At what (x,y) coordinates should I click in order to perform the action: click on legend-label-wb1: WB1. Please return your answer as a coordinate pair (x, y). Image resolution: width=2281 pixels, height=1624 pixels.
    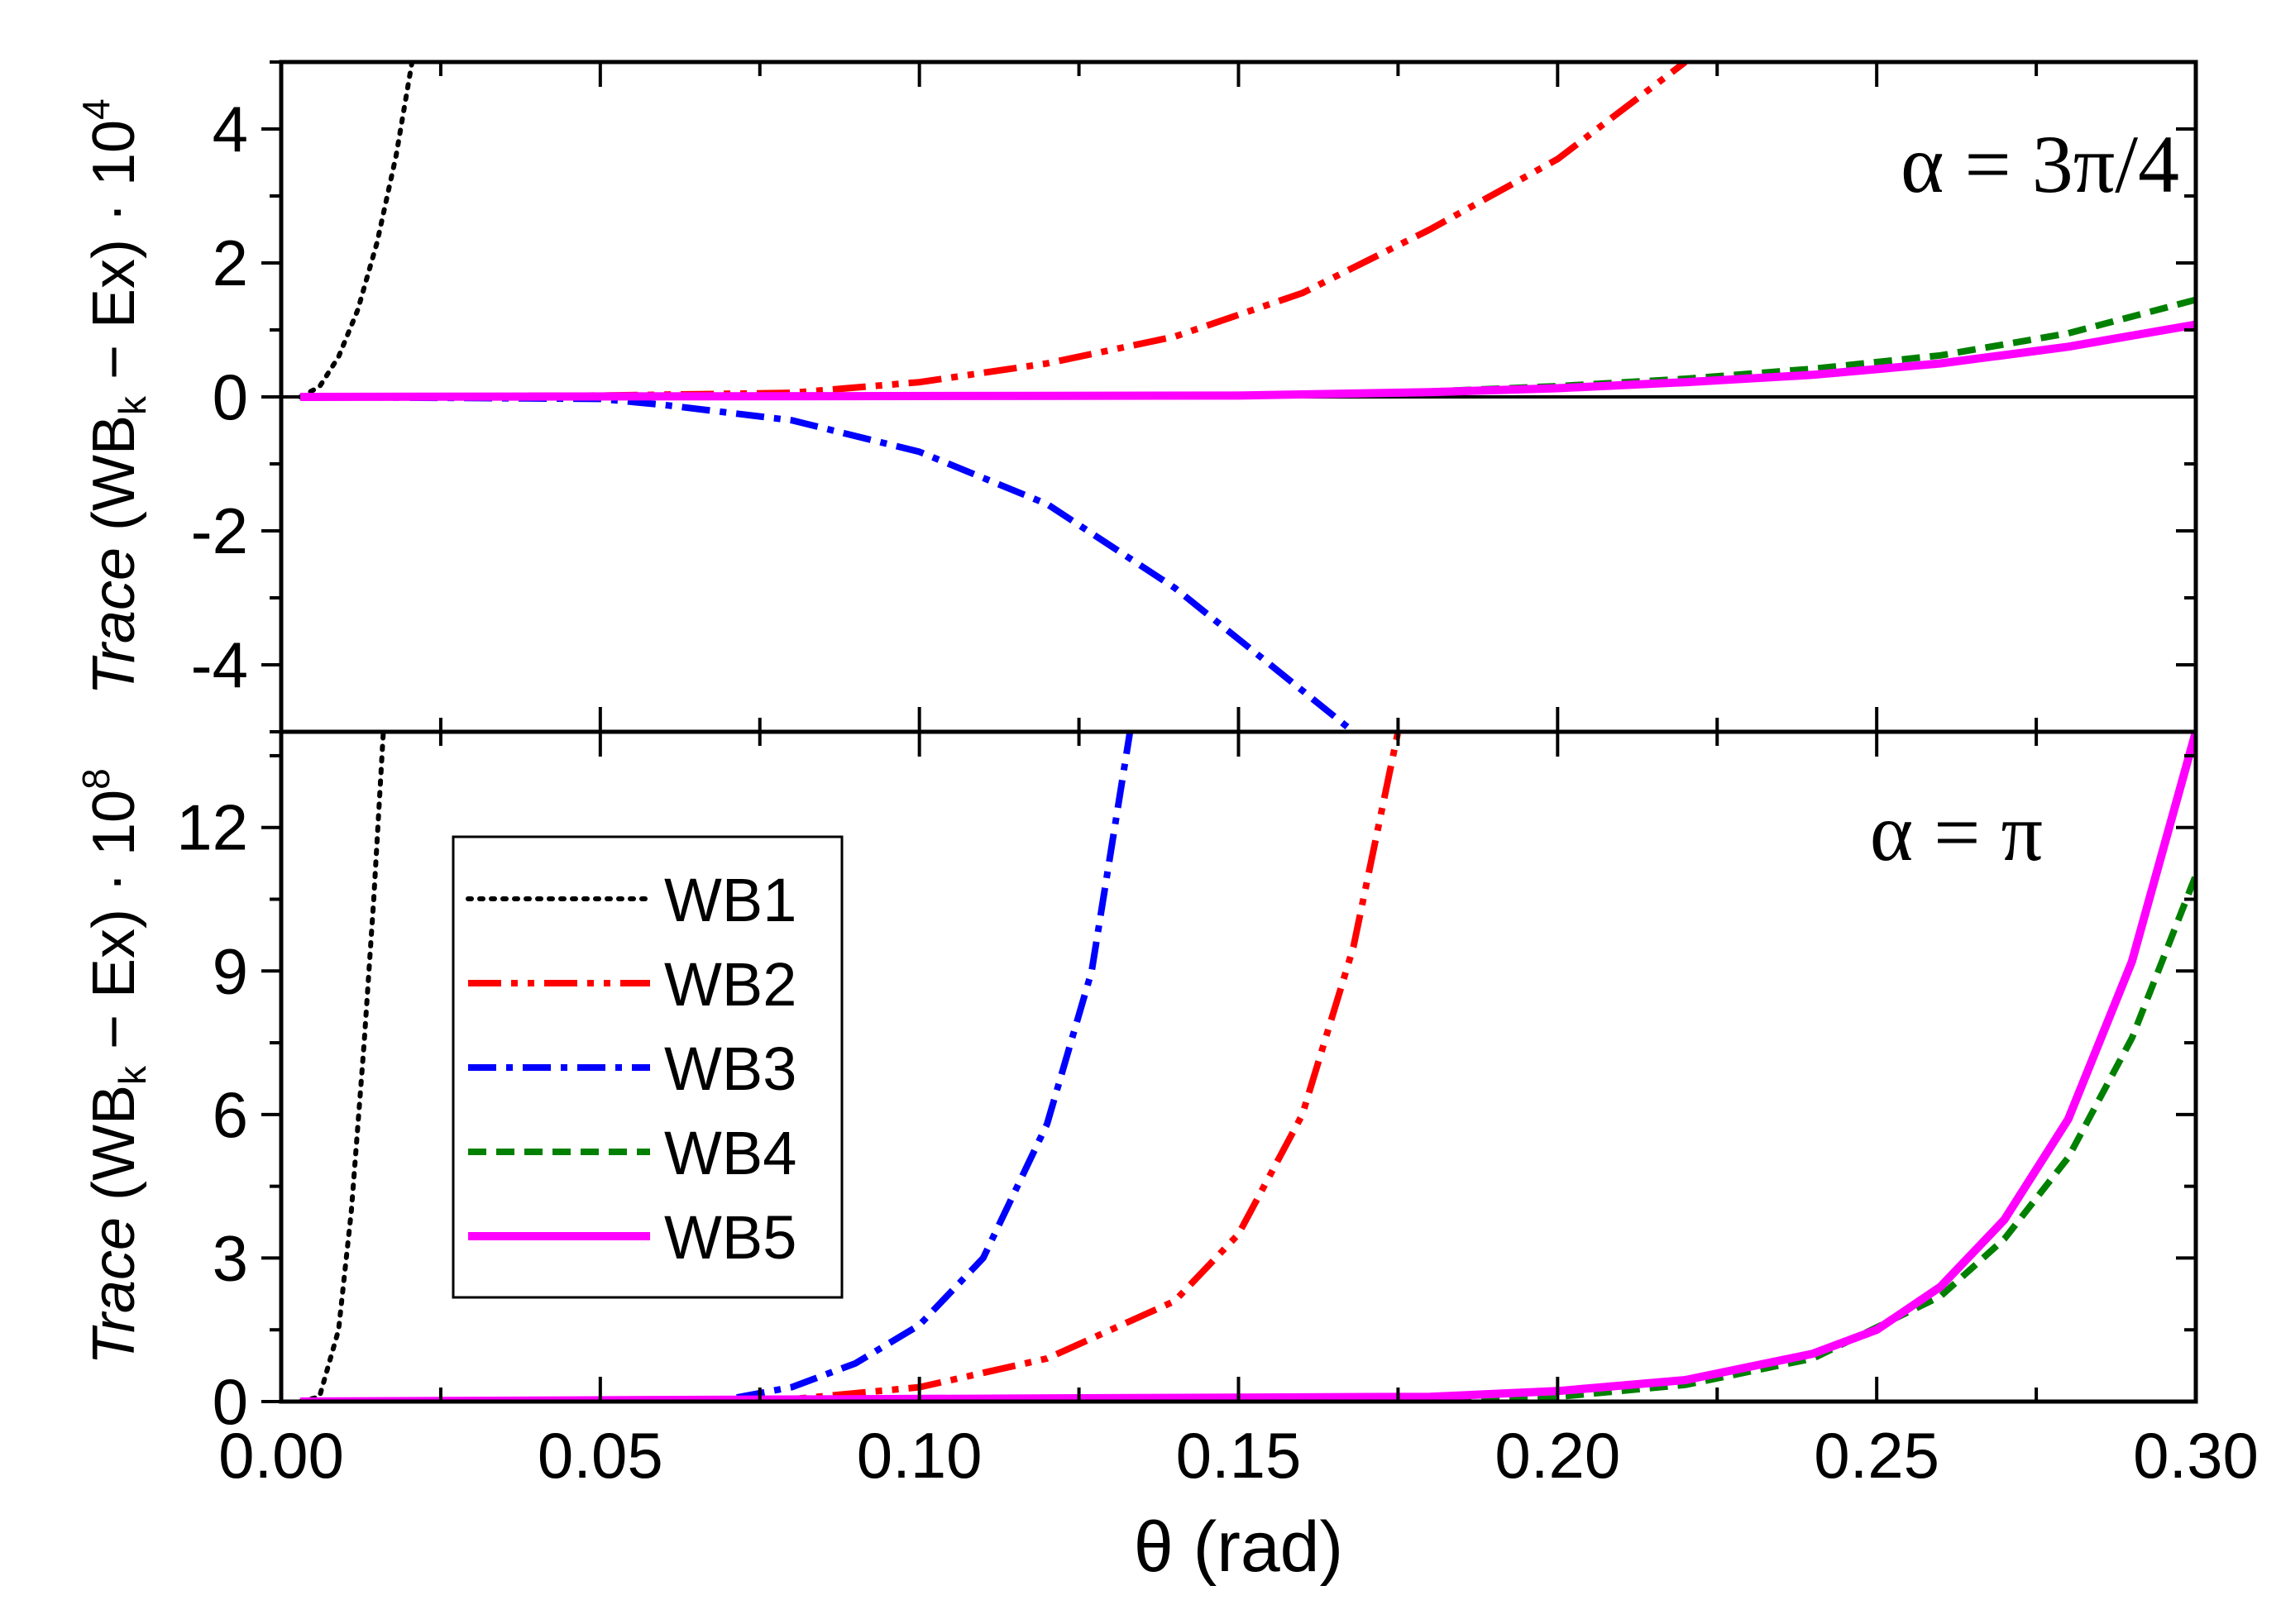
    Looking at the image, I should click on (730, 900).